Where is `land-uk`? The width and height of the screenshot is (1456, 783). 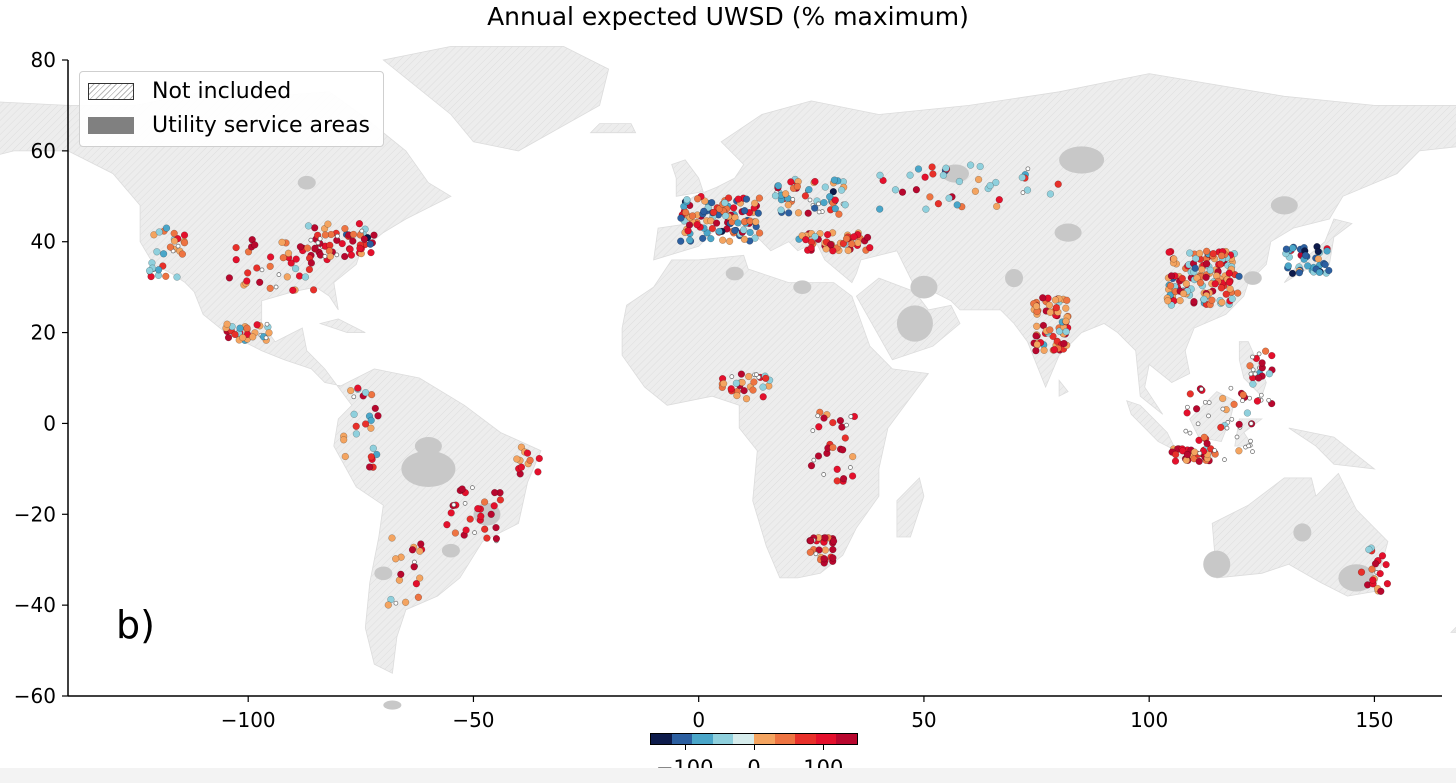
land-uk is located at coordinates (687, 178).